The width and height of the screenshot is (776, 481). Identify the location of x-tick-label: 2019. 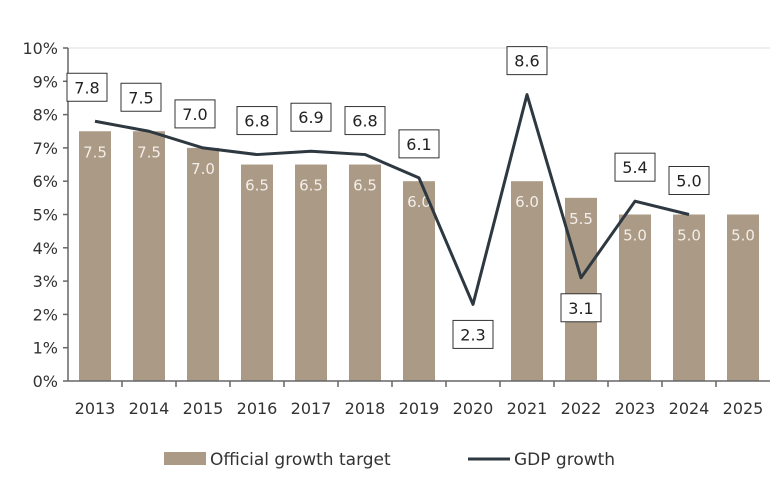
(419, 408).